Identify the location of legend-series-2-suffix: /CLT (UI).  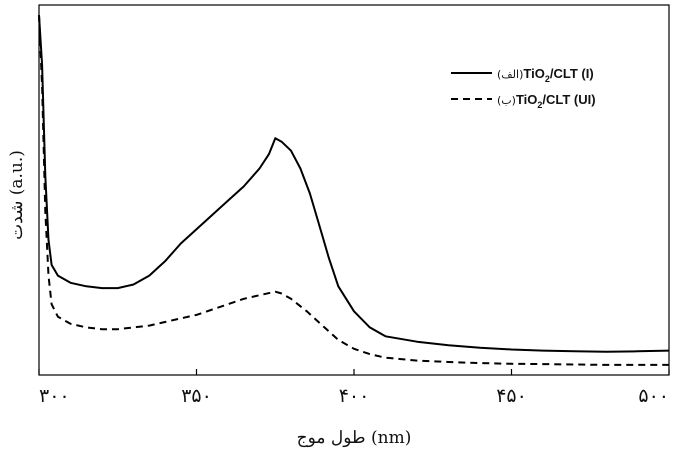
(568, 99).